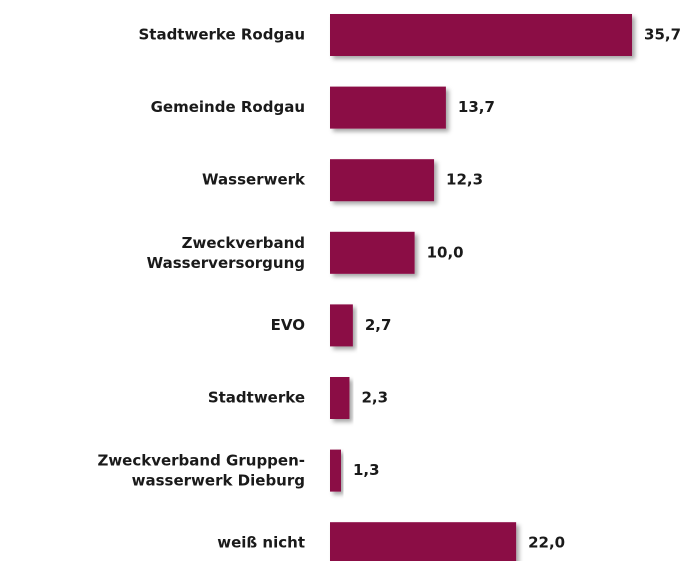  Describe the element at coordinates (226, 252) in the screenshot. I see `category-label: Zweckverband Wasserversorgung` at that location.